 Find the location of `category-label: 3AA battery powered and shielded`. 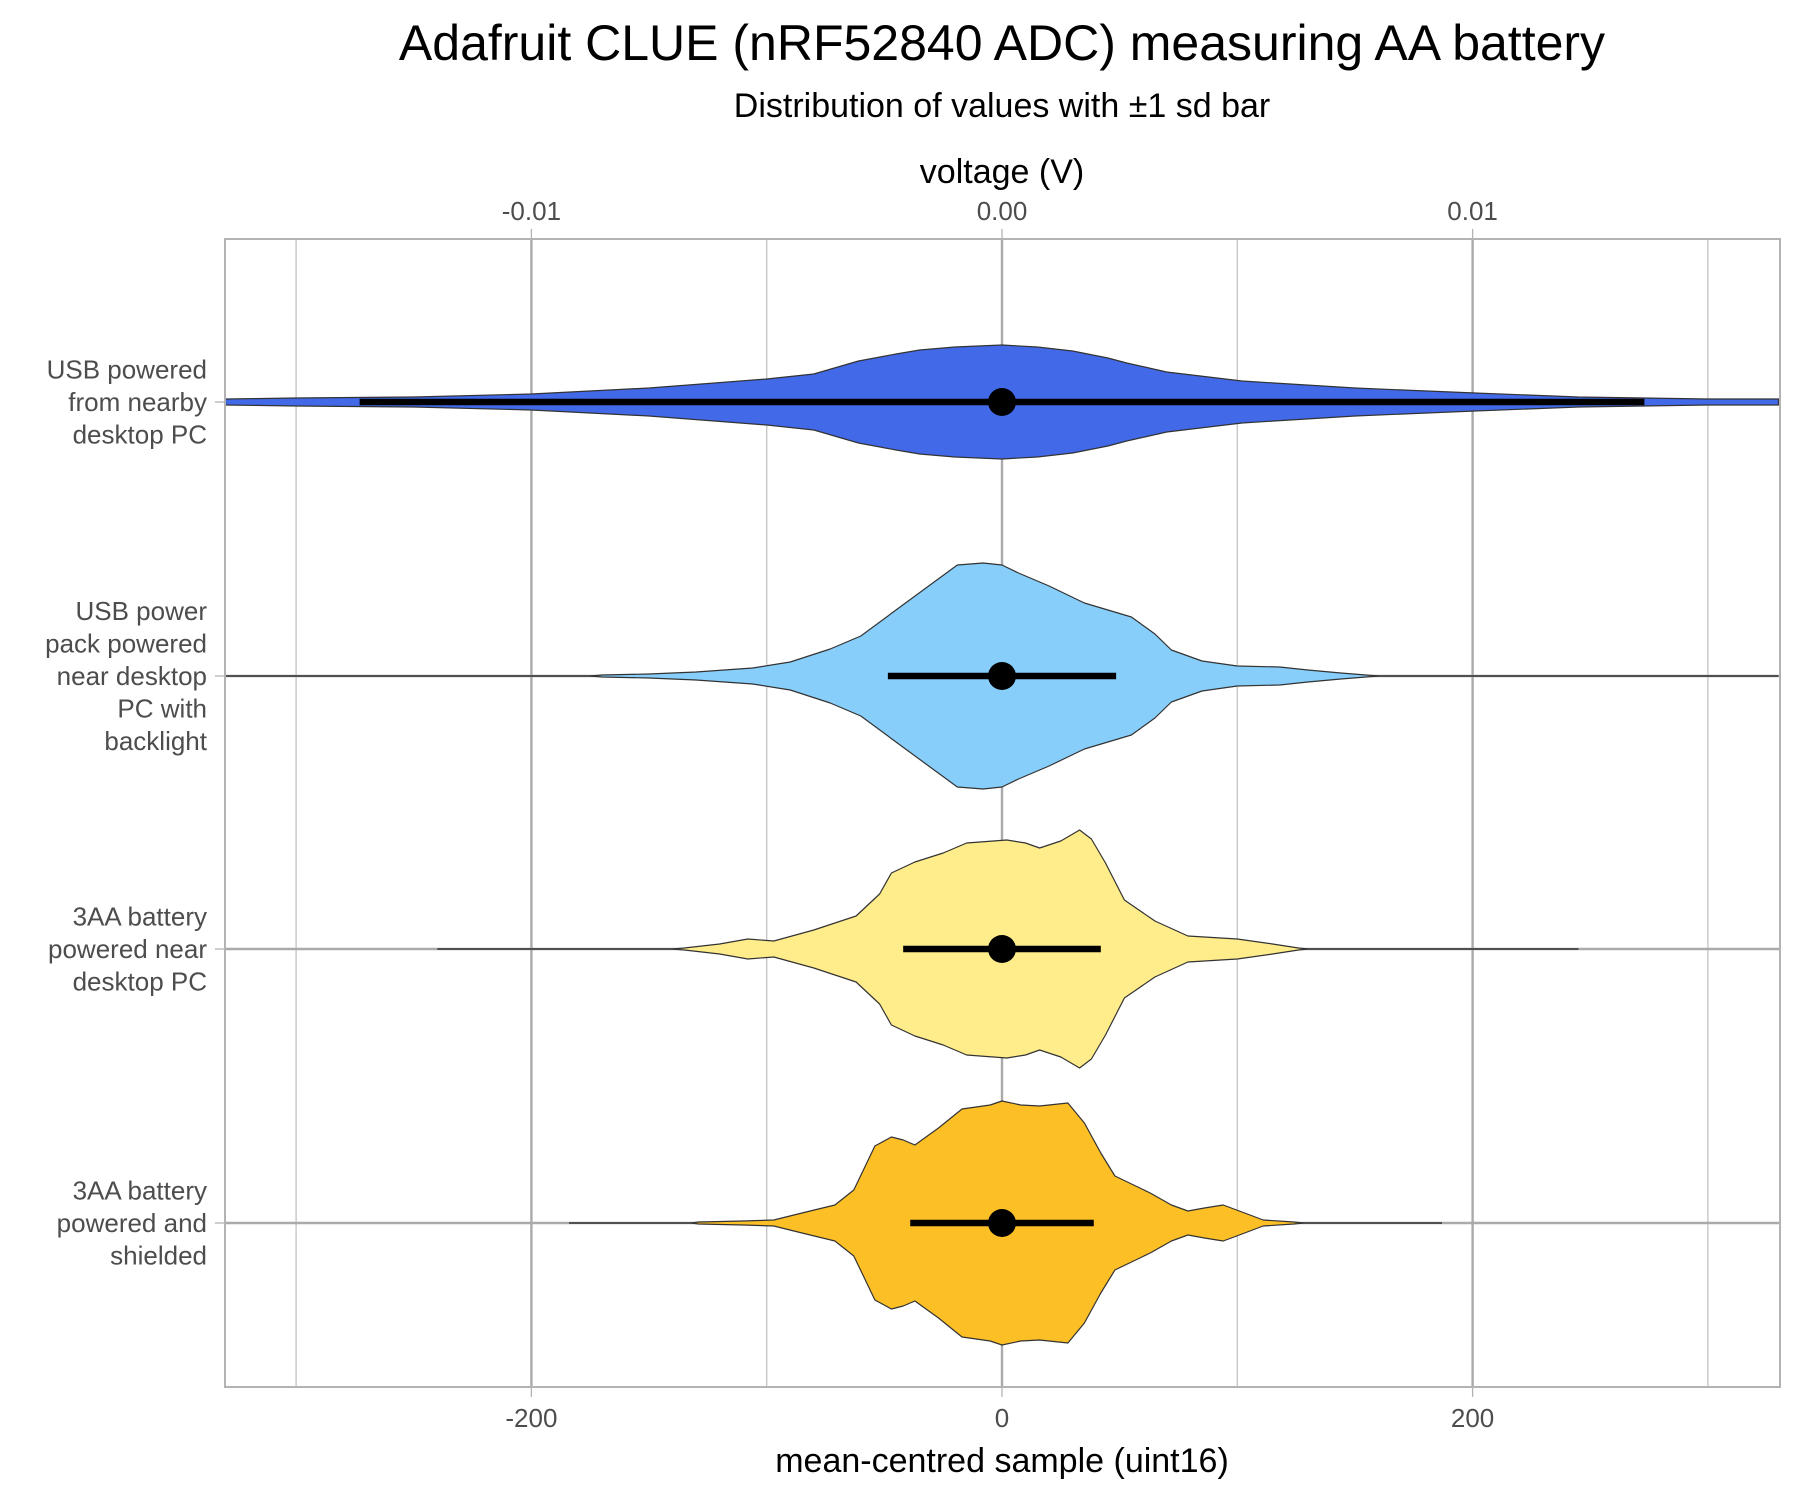

category-label: 3AA battery powered and shielded is located at coordinates (132, 1223).